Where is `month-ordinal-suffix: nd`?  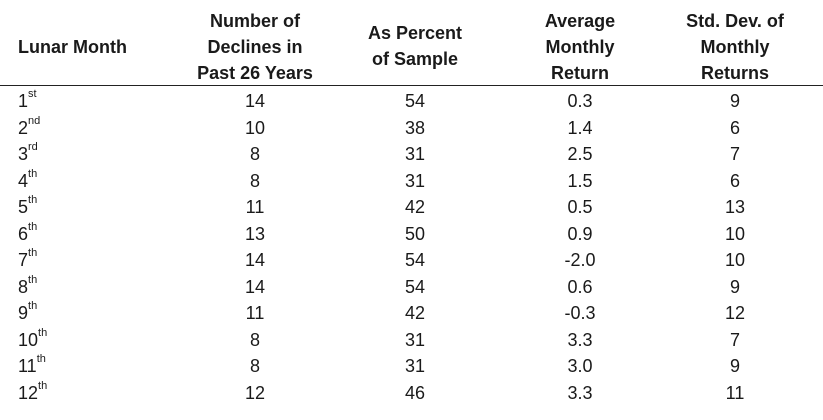 month-ordinal-suffix: nd is located at coordinates (34, 120).